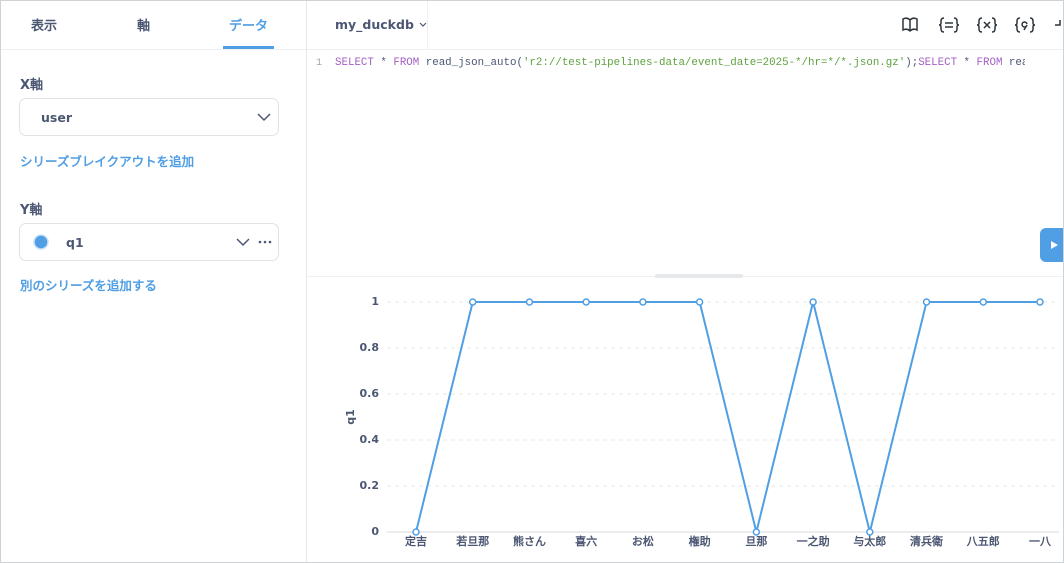 Image resolution: width=1064 pixels, height=563 pixels. Describe the element at coordinates (983, 541) in the screenshot. I see `x-tick-label: 八五郎` at that location.